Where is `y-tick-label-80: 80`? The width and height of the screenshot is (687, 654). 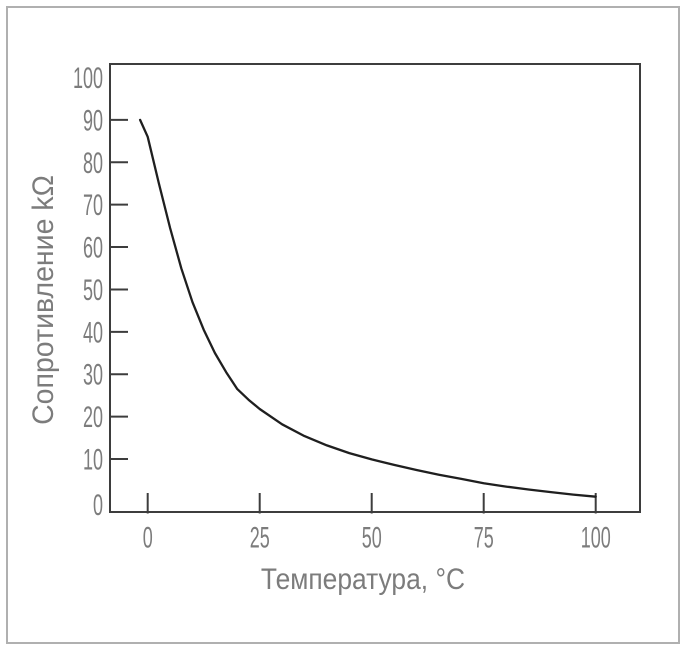
y-tick-label-80: 80 is located at coordinates (93, 163).